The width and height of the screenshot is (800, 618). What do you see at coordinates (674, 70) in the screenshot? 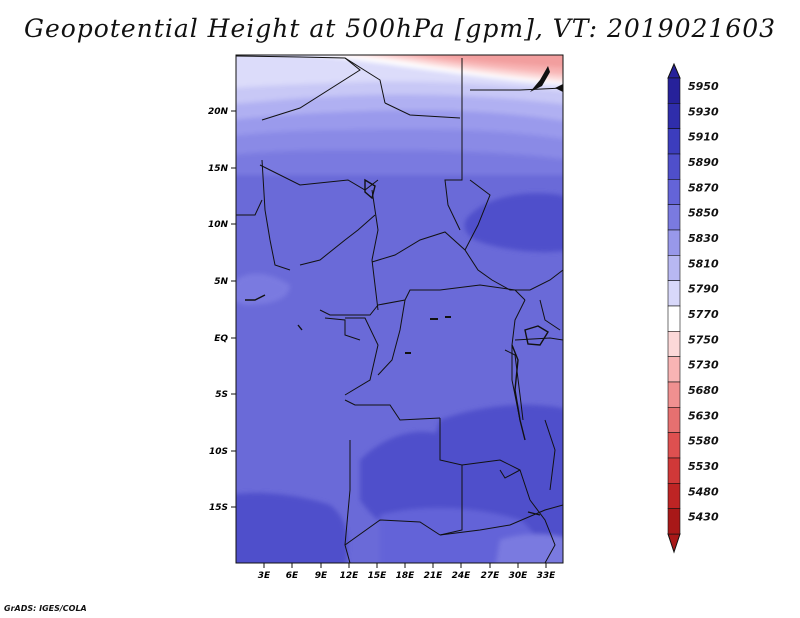
I see `colorbar-top-arrow` at bounding box center [674, 70].